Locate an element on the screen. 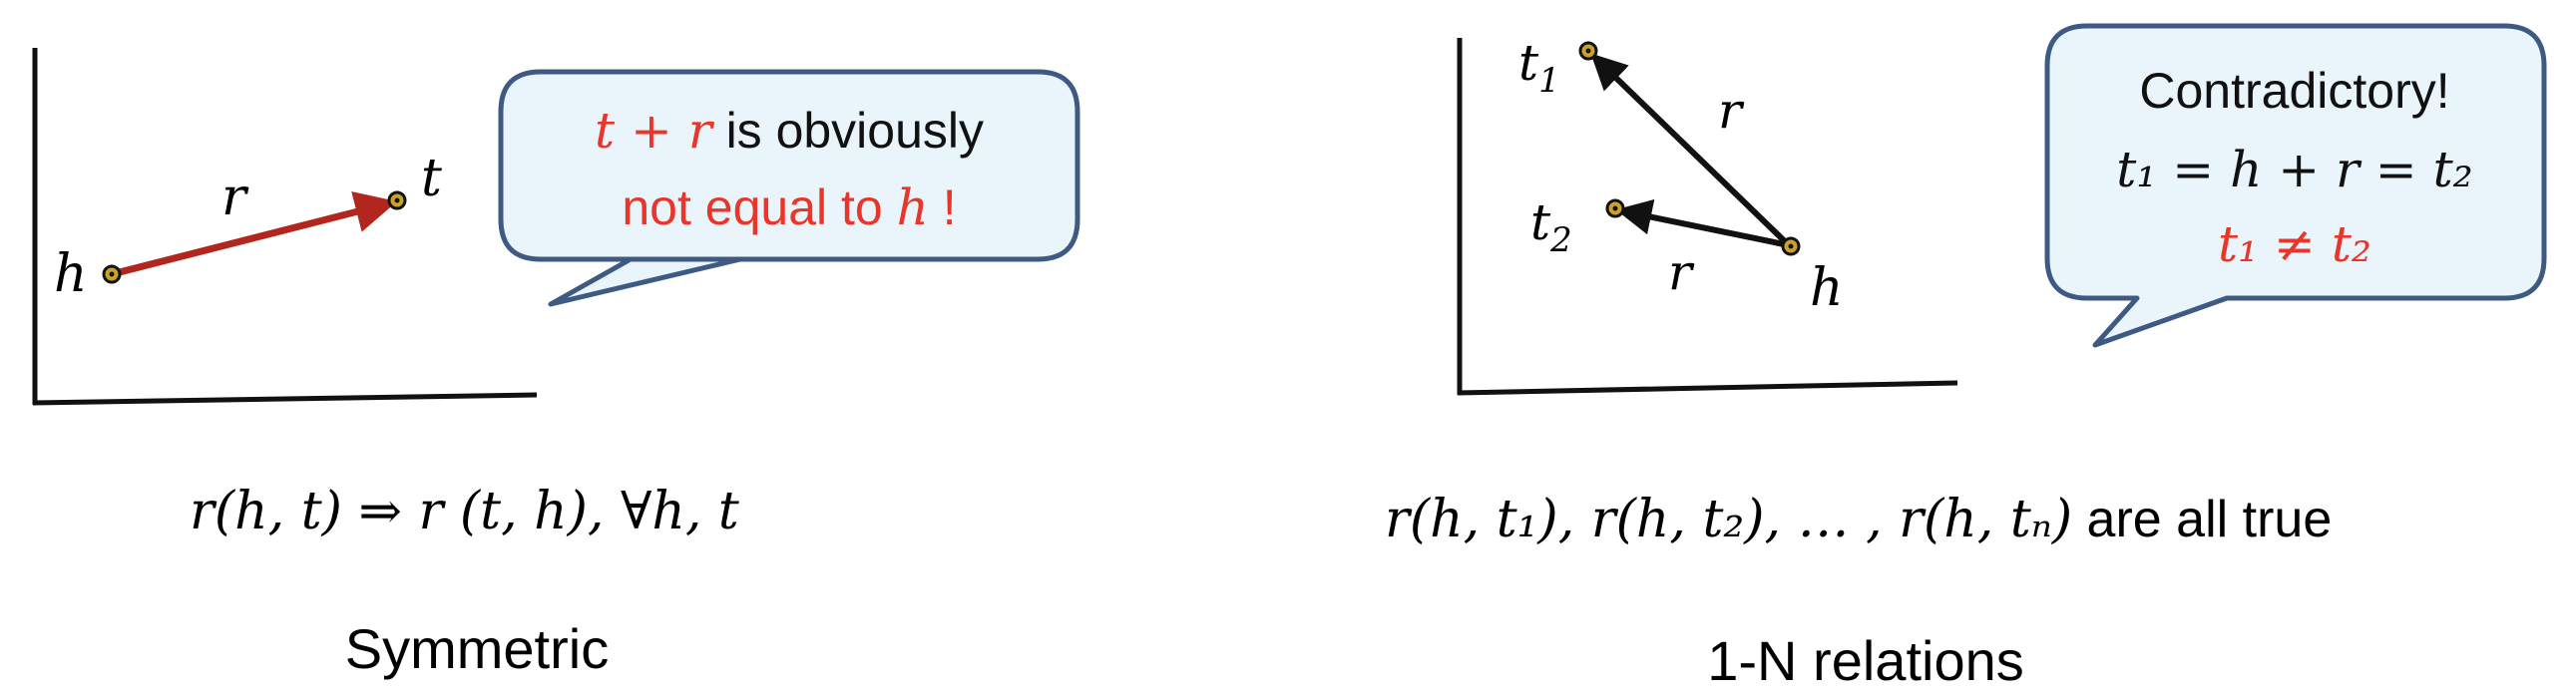 Image resolution: width=2576 pixels, height=698 pixels. callout-text-exclaim: ! is located at coordinates (943, 207).